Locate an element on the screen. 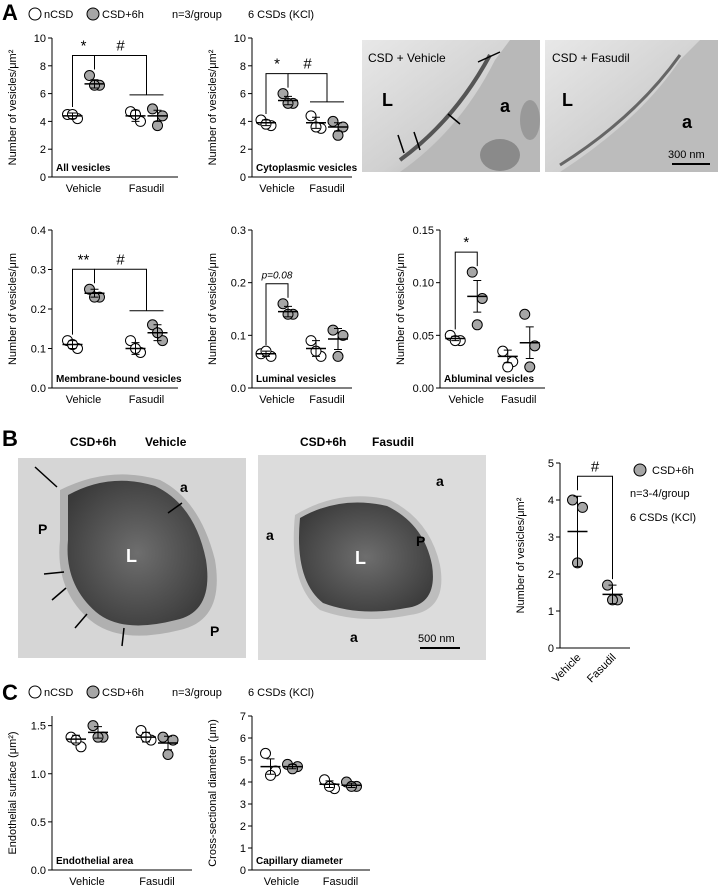 The image size is (720, 894). y-tick-label: 0.0 is located at coordinates (38, 389).